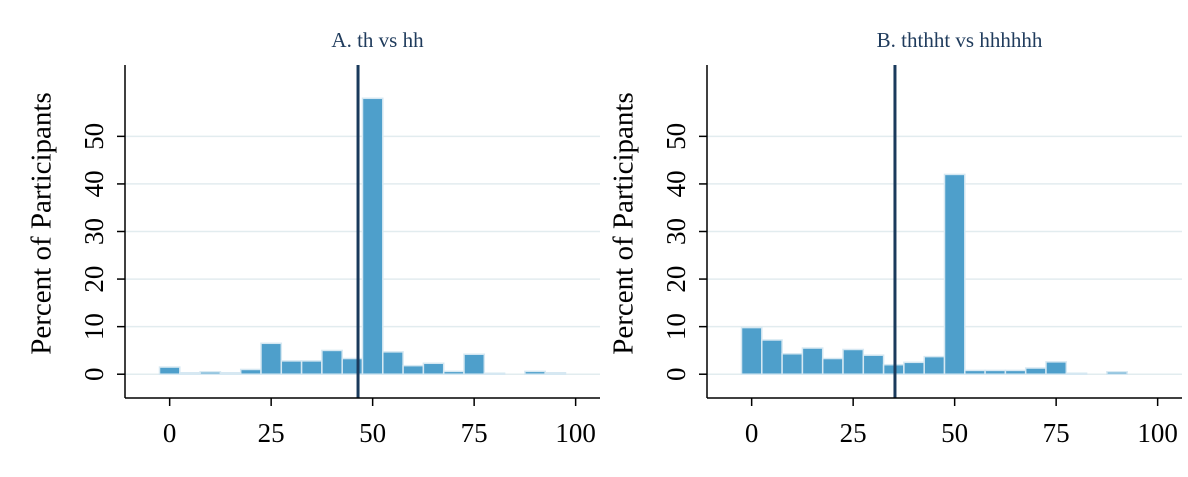 Image resolution: width=1188 pixels, height=477 pixels. I want to click on chart-title: B. ththht vs hhhhhh, so click(960, 40).